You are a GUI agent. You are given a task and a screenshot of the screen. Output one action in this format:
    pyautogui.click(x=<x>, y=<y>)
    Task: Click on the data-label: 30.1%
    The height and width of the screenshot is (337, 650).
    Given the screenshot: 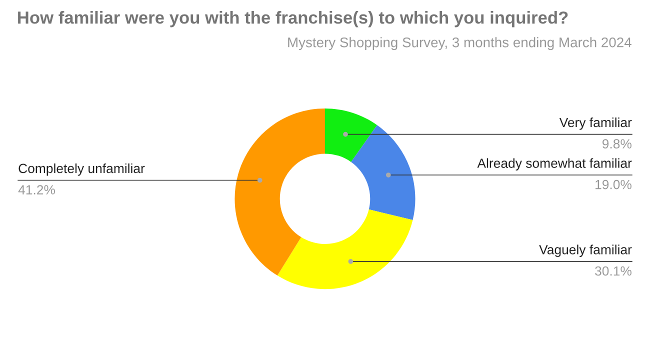 What is the action you would take?
    pyautogui.click(x=613, y=271)
    